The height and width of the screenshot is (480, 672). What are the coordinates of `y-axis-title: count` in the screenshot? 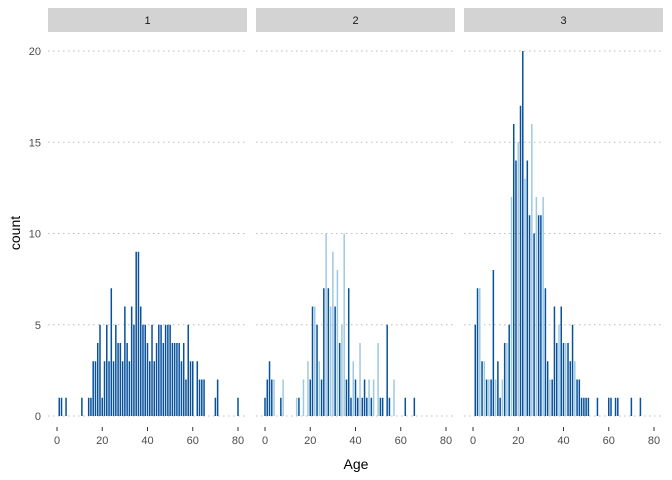 It's located at (15, 233).